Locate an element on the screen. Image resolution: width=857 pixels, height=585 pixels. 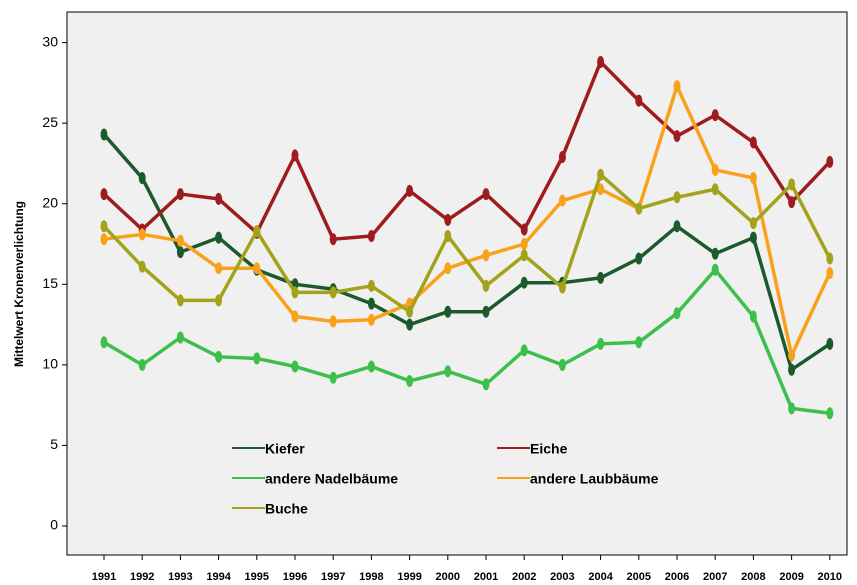
x-tick-label: 1991 is located at coordinates (104, 577).